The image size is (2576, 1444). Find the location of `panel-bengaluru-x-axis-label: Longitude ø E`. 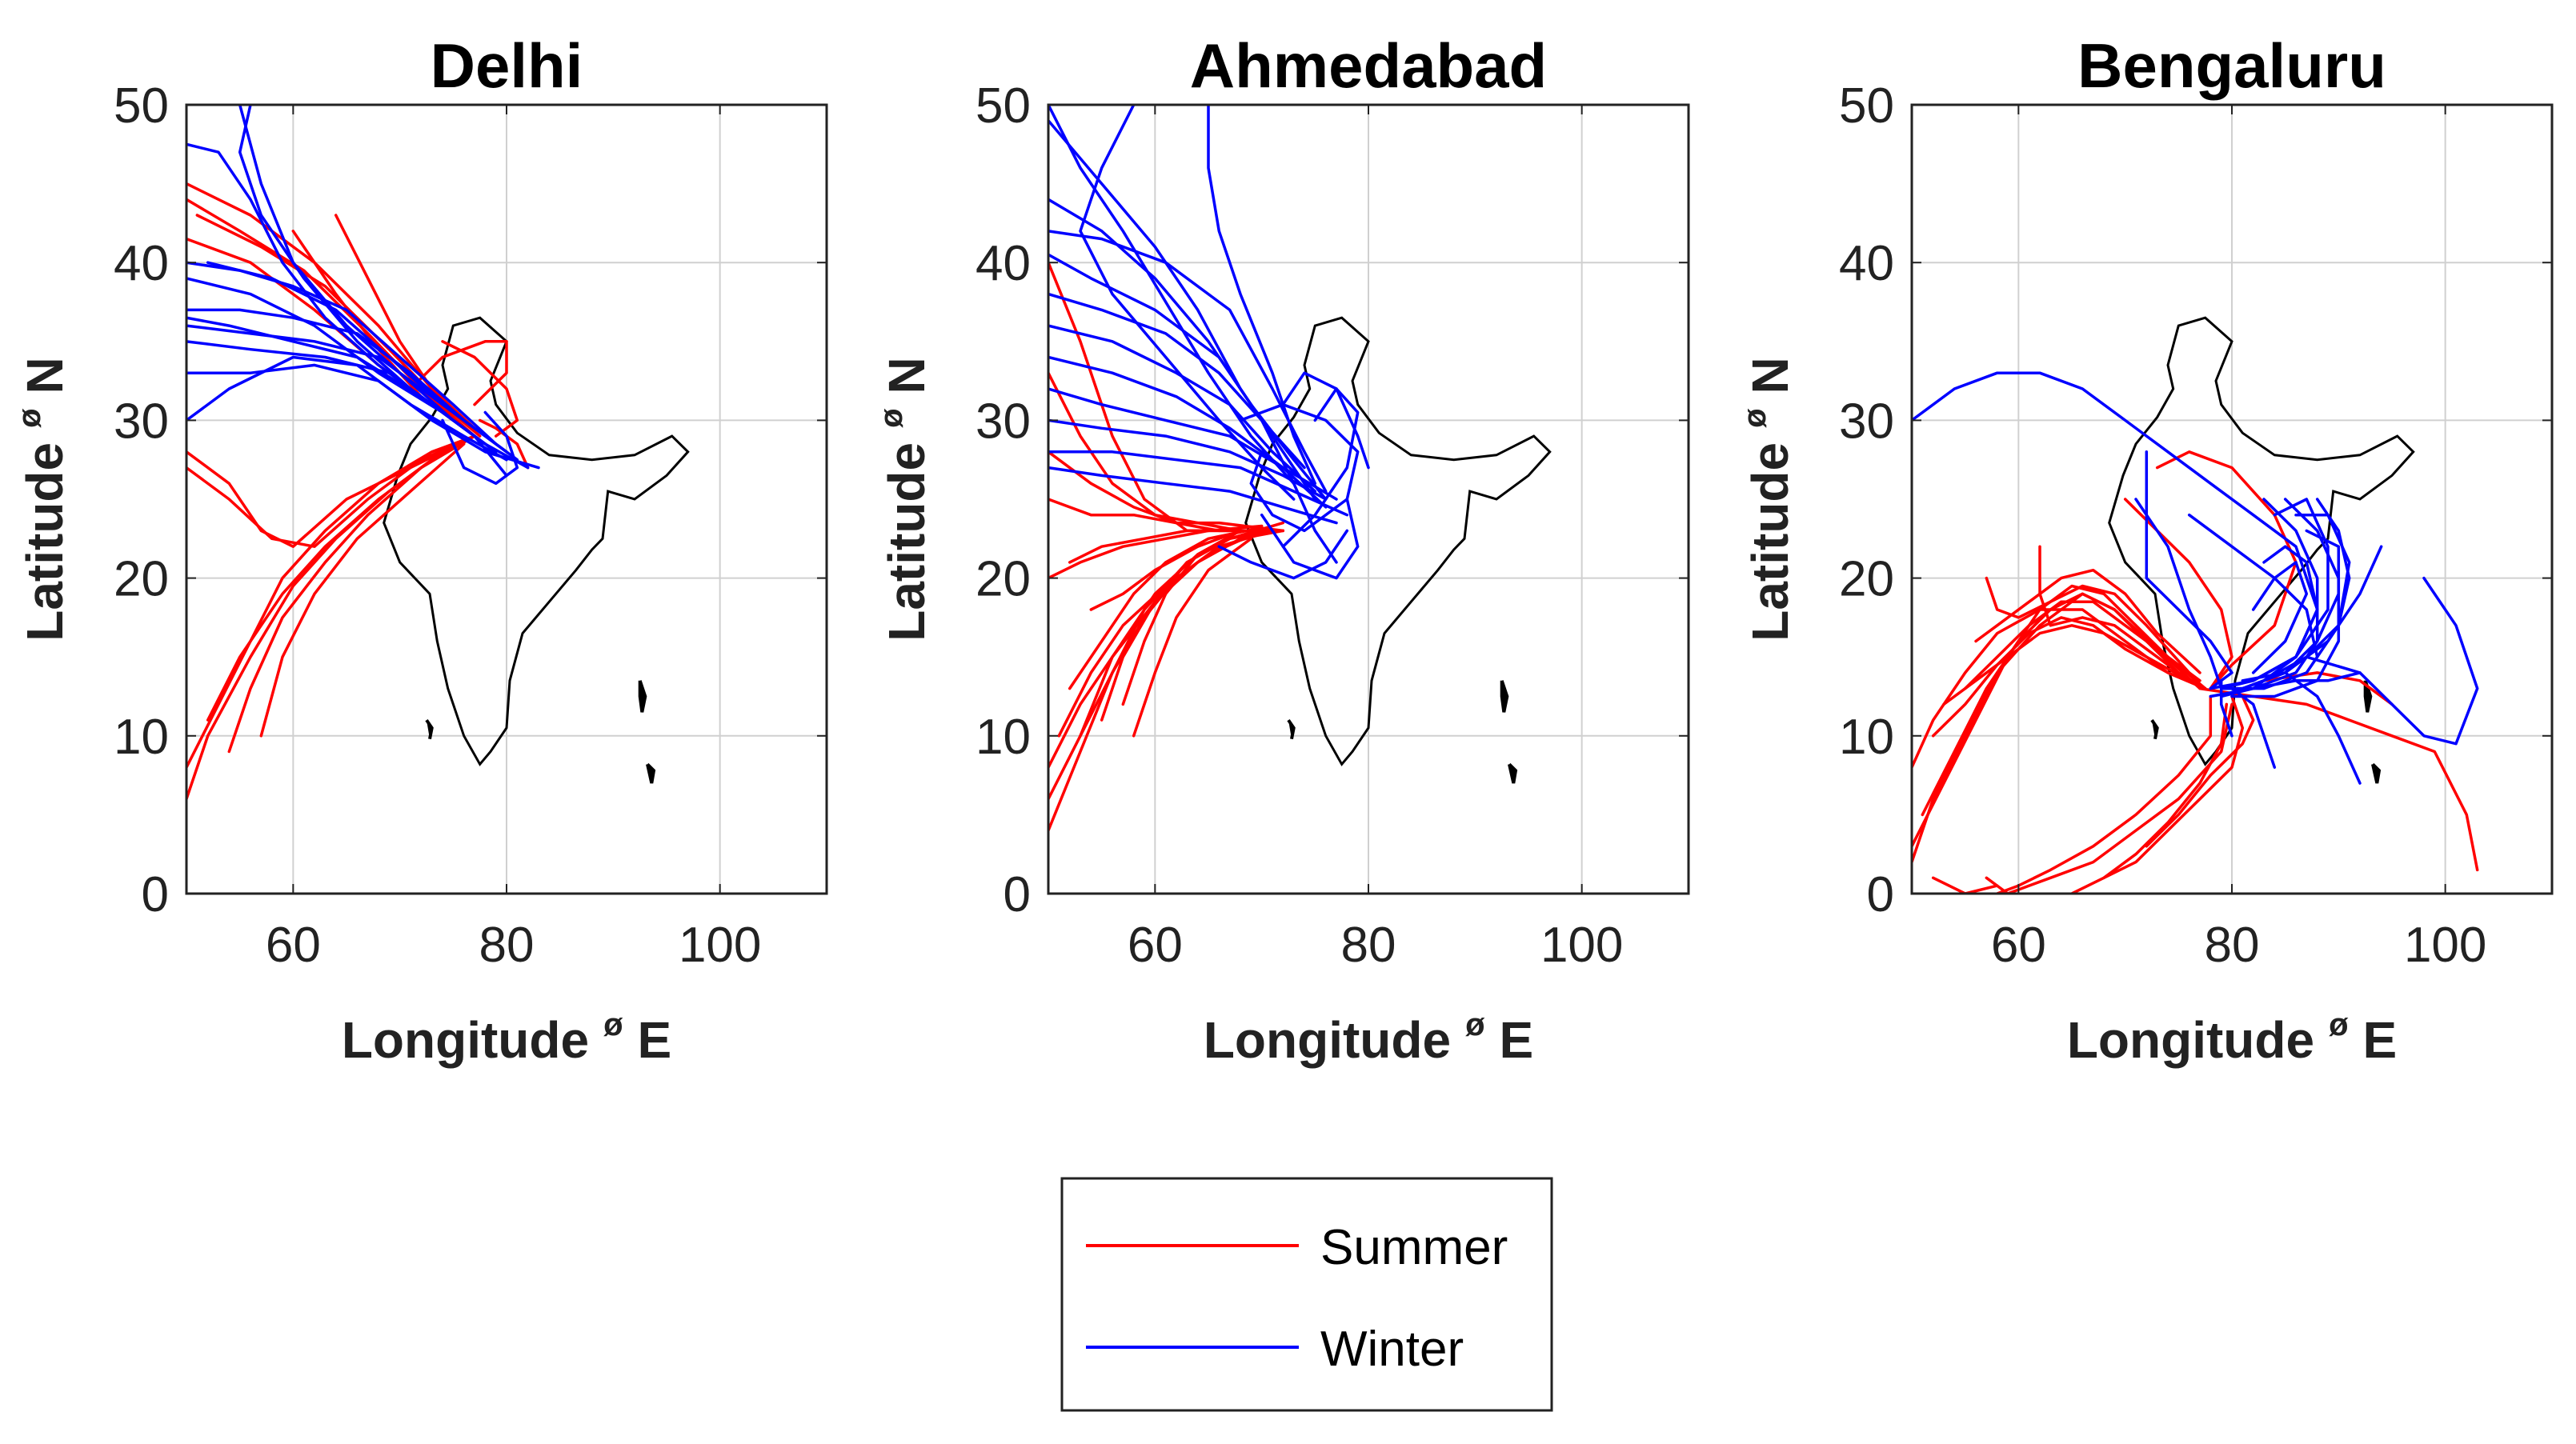

panel-bengaluru-x-axis-label: Longitude ø E is located at coordinates (2232, 1038).